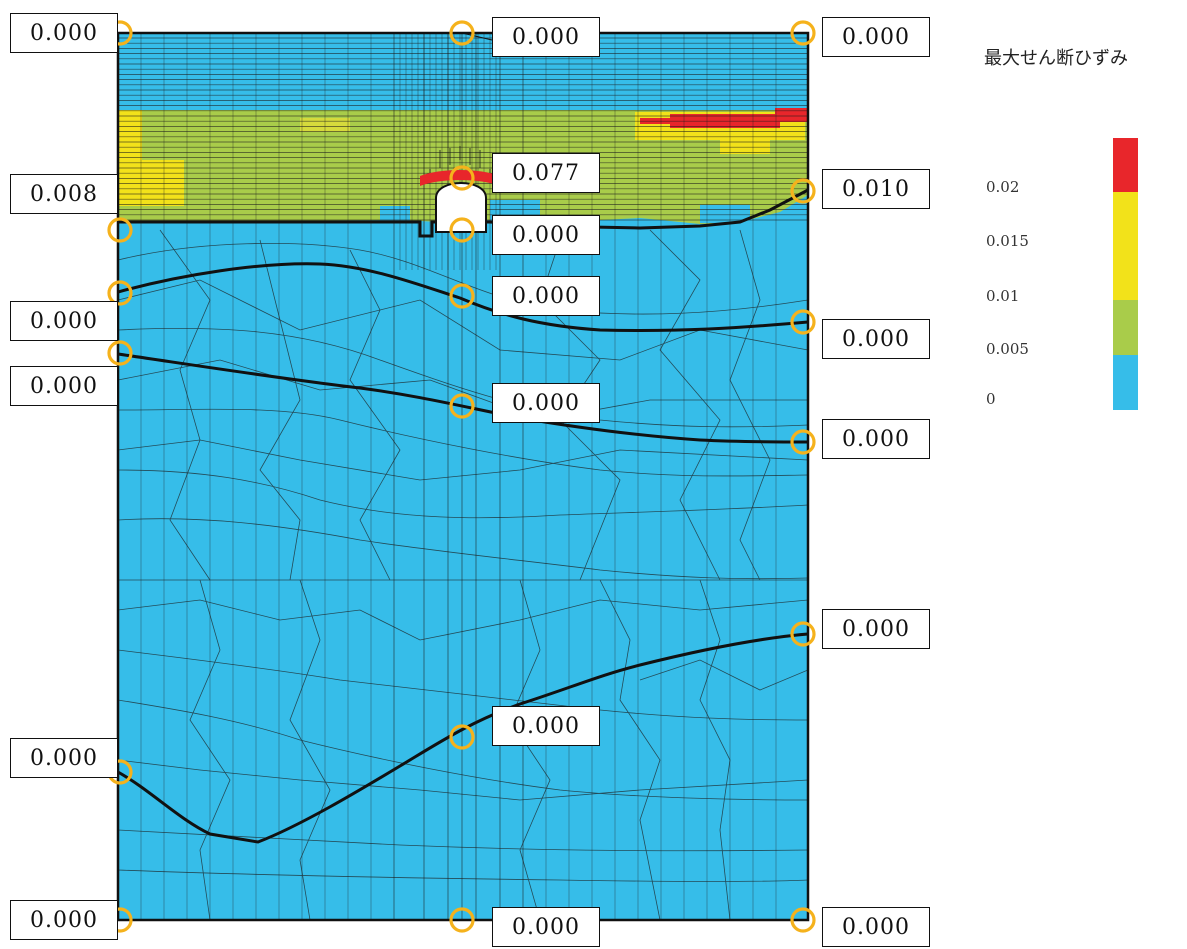  Describe the element at coordinates (876, 189) in the screenshot. I see `value-label-right-upper: 0.010` at that location.